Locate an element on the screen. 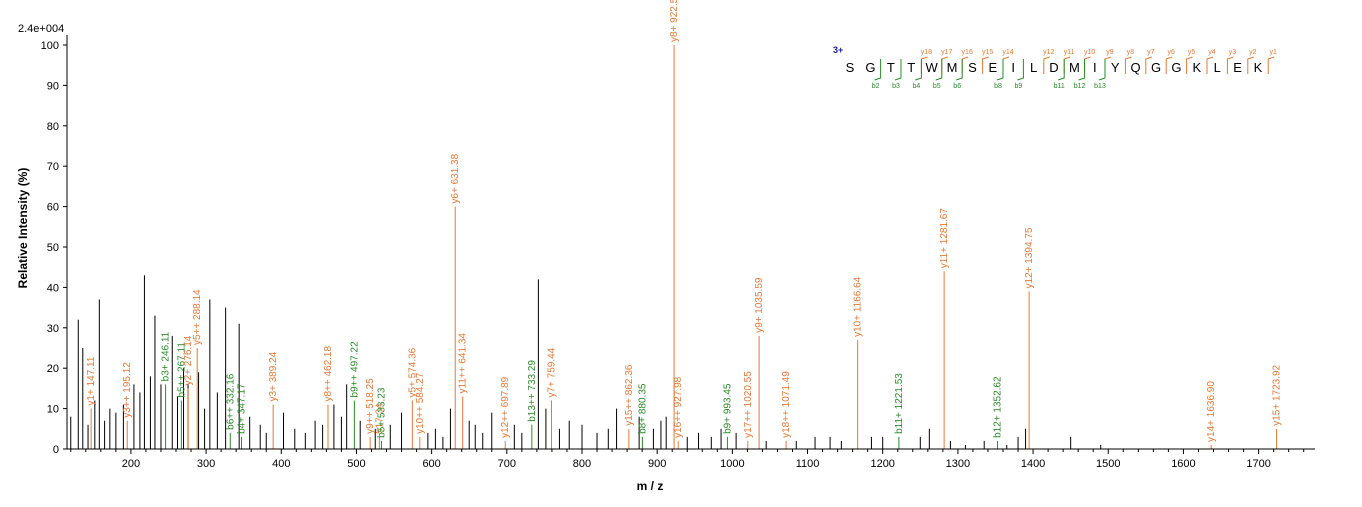 Image resolution: width=1362 pixels, height=507 pixels. y-ion-mark: y6 is located at coordinates (1171, 52).